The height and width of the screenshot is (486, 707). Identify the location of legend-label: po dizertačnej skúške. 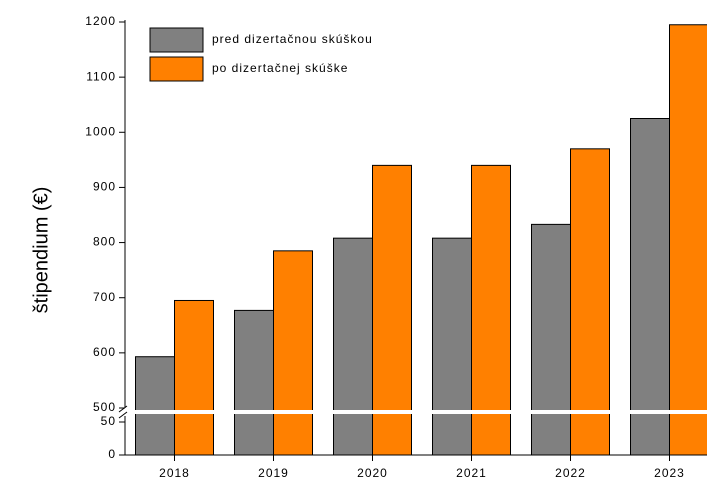
(280, 68).